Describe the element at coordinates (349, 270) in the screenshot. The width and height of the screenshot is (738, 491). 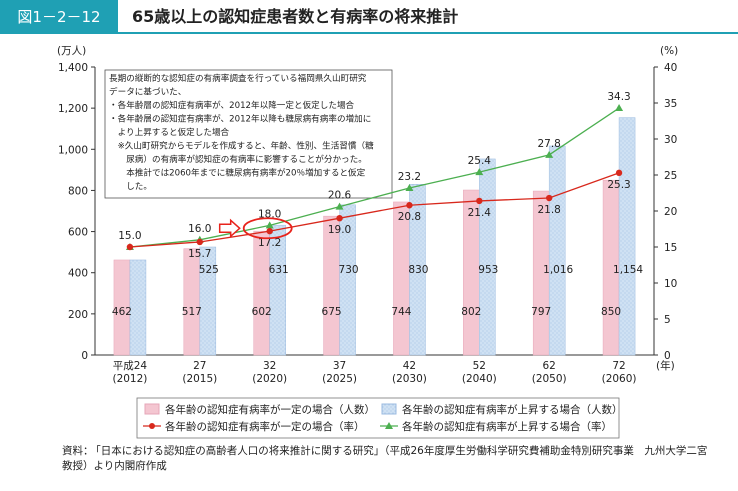
I see `bar-rising-value-label: 730` at that location.